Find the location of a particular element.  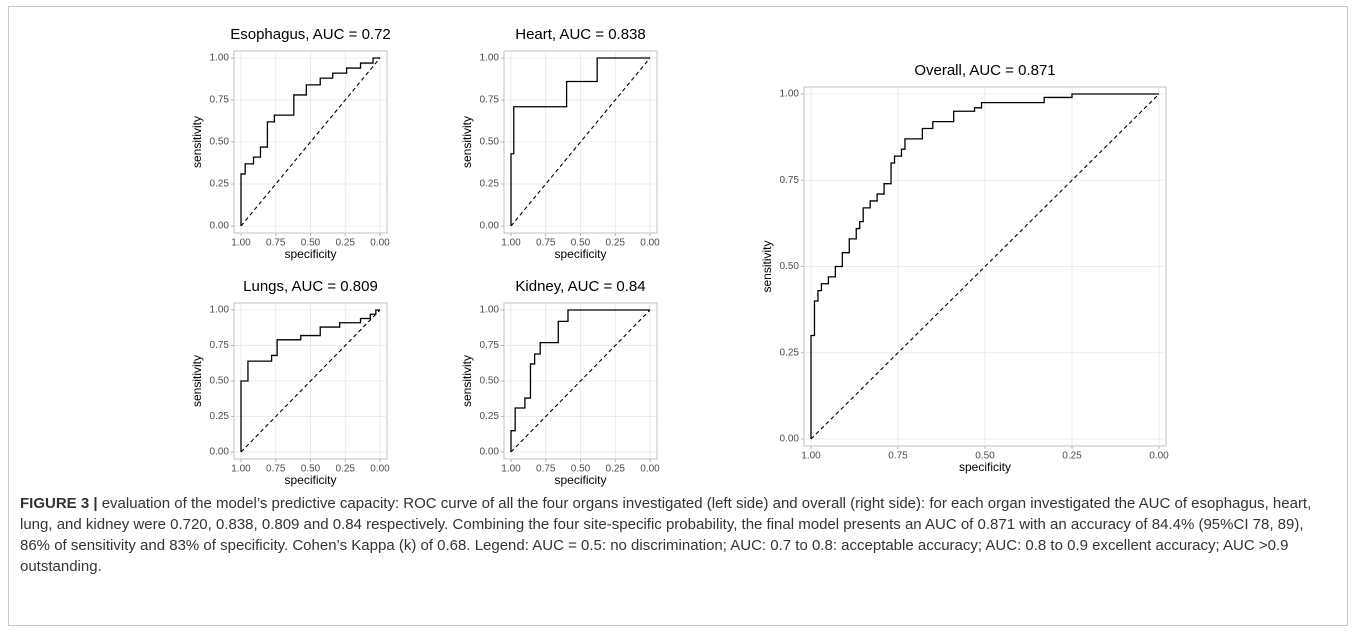

caption-label: FIGURE 3 | is located at coordinates (59, 503).